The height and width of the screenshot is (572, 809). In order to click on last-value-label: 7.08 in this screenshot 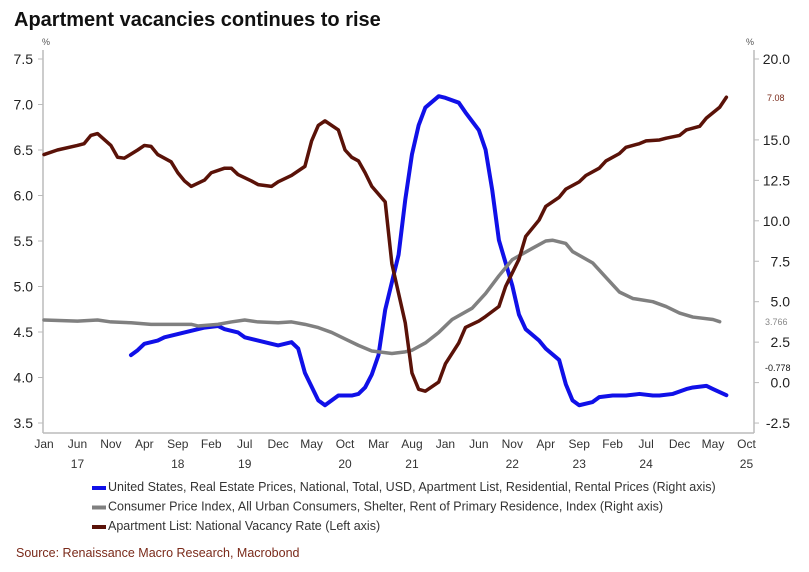, I will do `click(776, 98)`.